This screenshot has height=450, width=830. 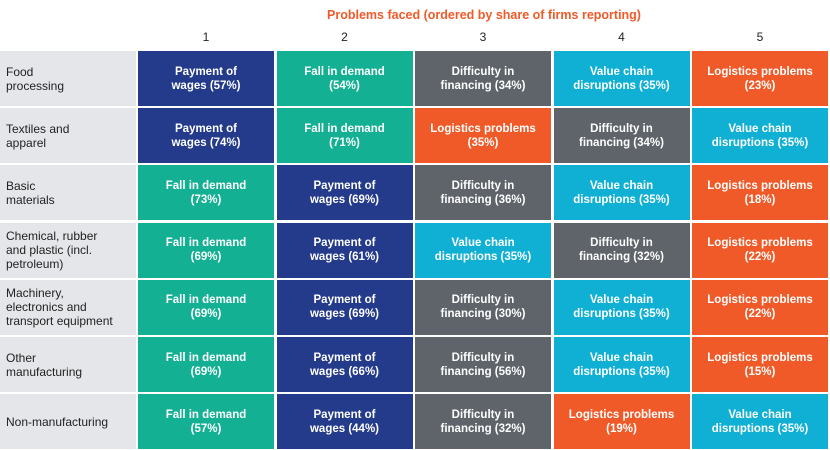 What do you see at coordinates (344, 422) in the screenshot?
I see `table-cell: Payment of wages (44%)` at bounding box center [344, 422].